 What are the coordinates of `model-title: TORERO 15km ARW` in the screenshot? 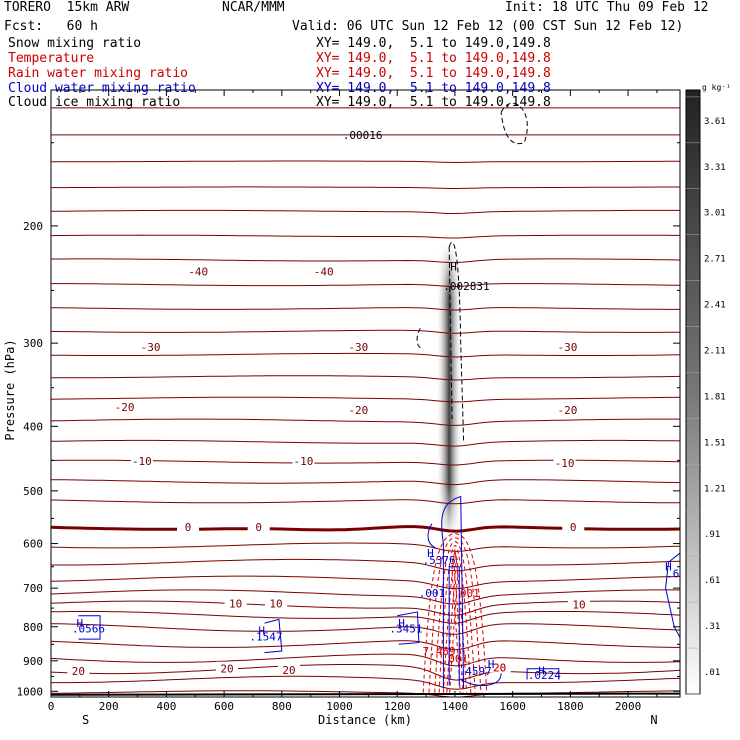 It's located at (67, 7).